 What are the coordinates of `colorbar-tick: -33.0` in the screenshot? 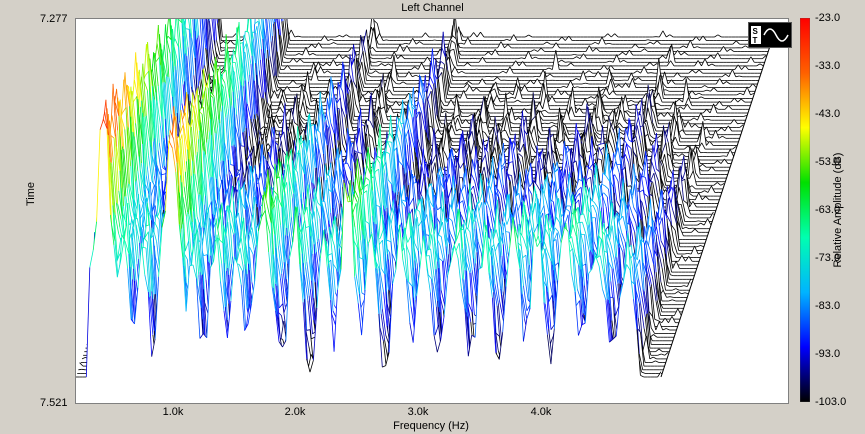 It's located at (827, 66).